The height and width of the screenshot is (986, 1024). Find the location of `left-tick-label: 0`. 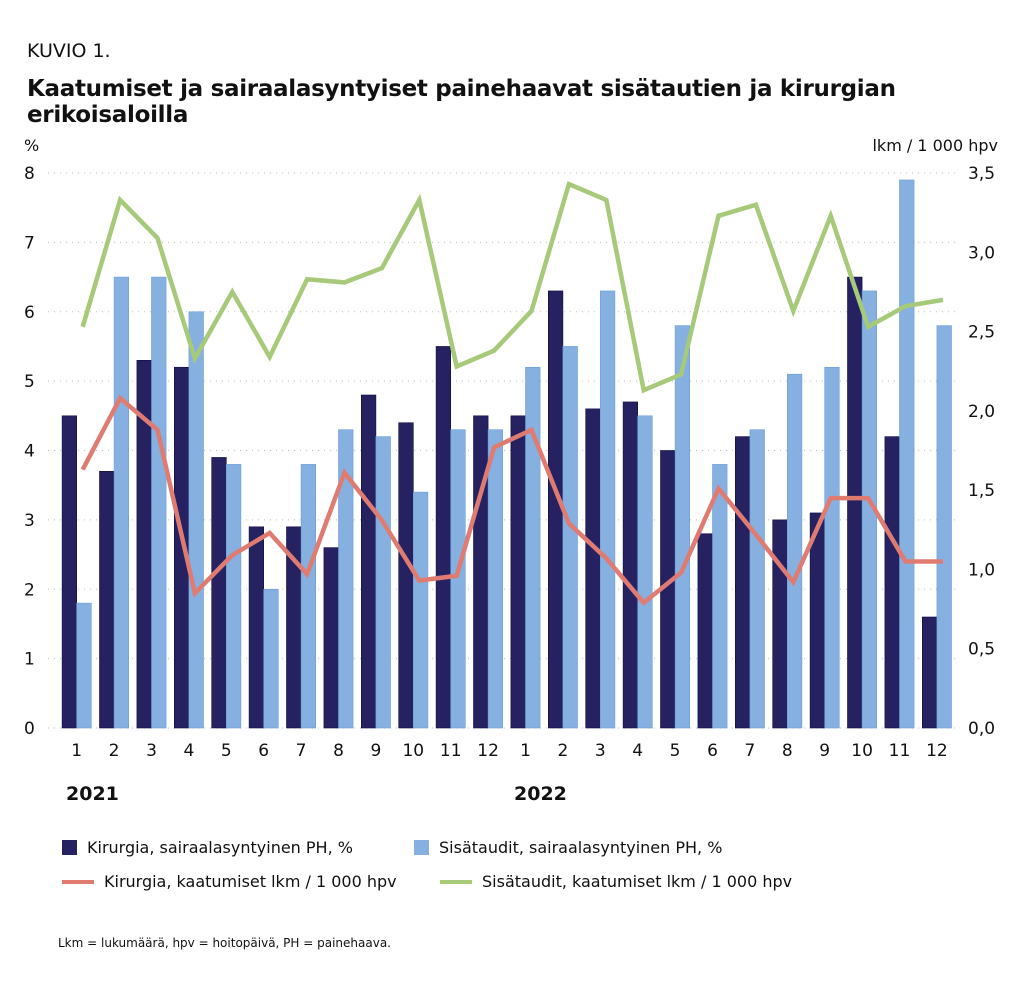

left-tick-label: 0 is located at coordinates (29, 729).